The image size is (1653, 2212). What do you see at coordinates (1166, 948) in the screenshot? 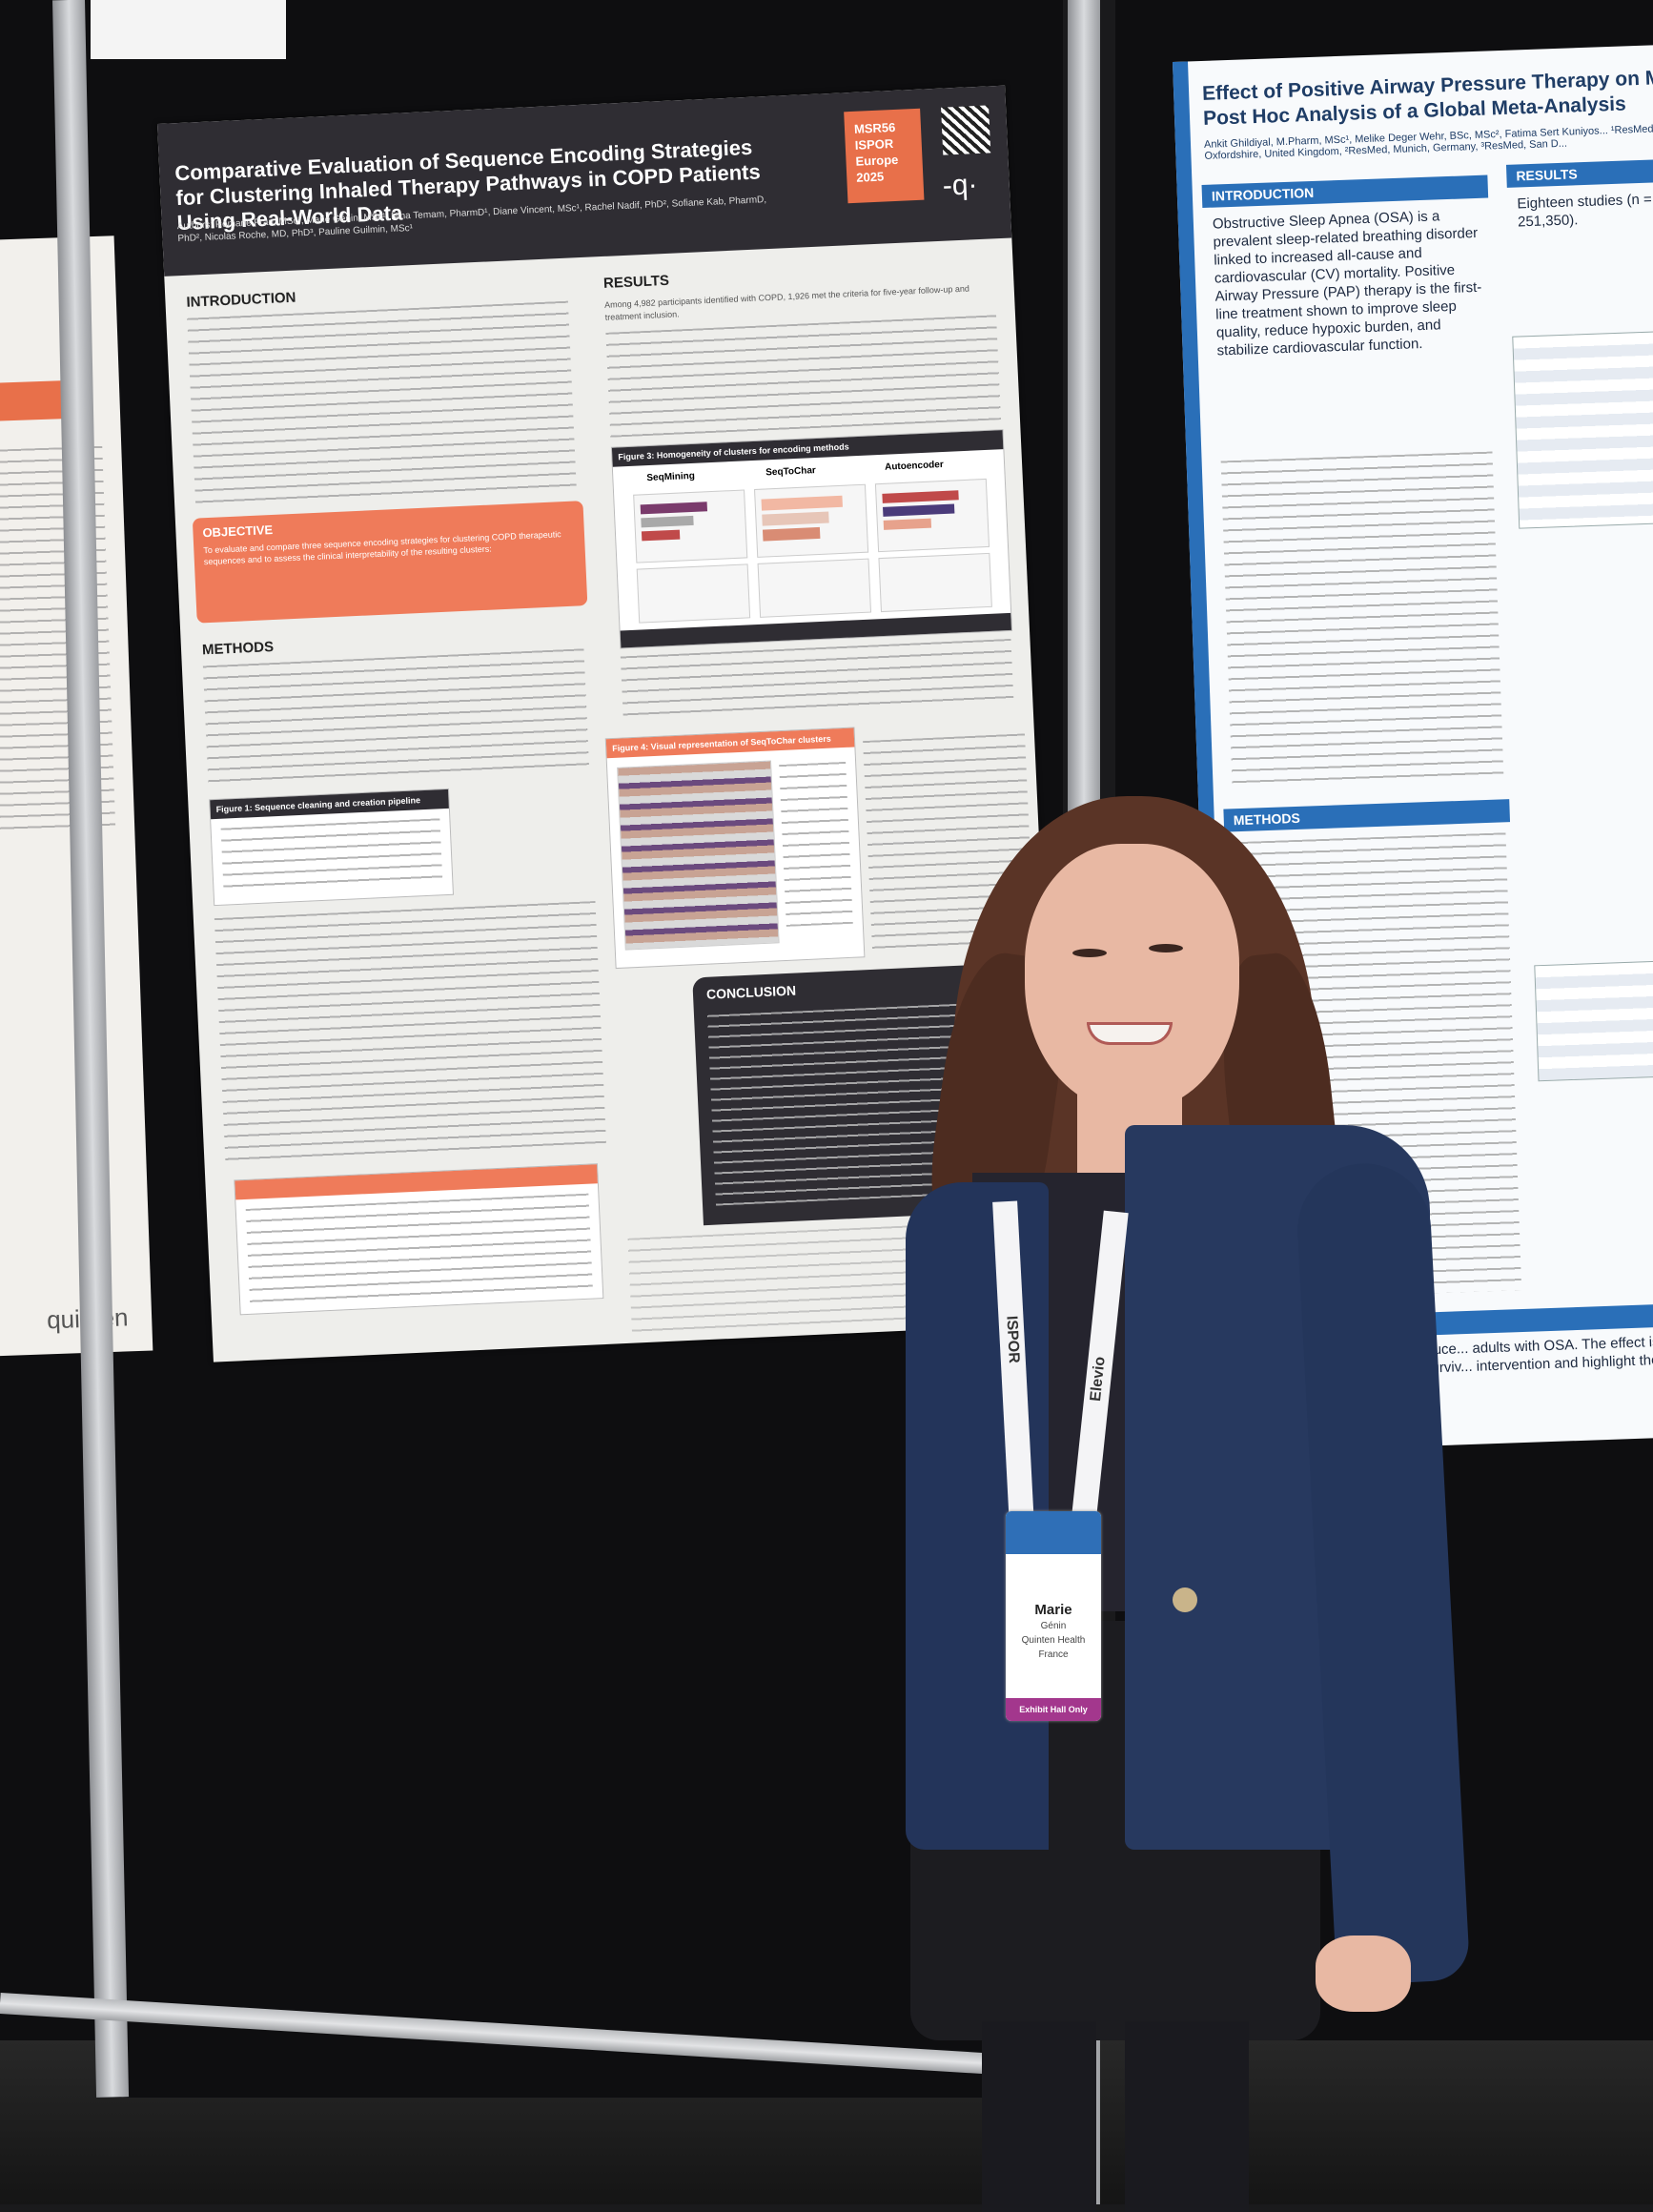
I see `eye-right` at bounding box center [1166, 948].